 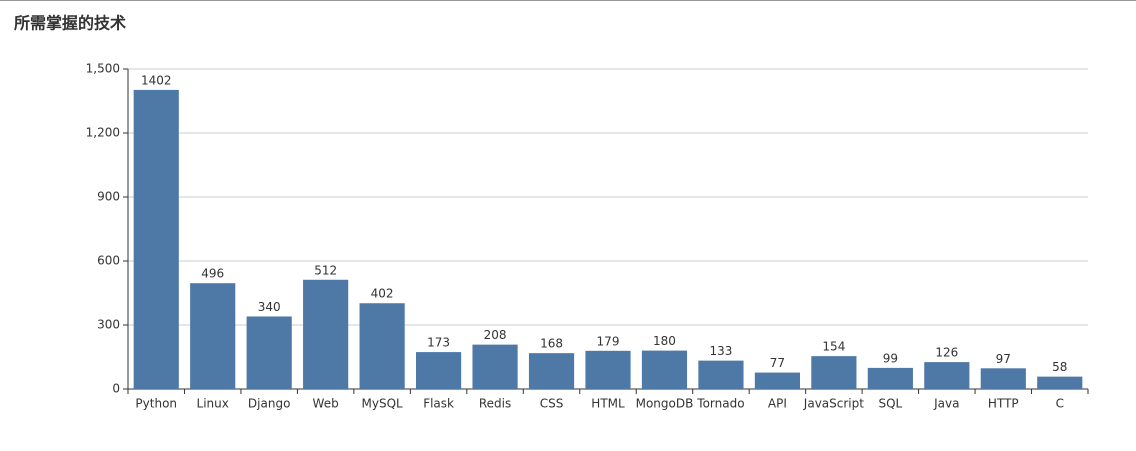 I want to click on x-tick-label: Flask, so click(x=438, y=404).